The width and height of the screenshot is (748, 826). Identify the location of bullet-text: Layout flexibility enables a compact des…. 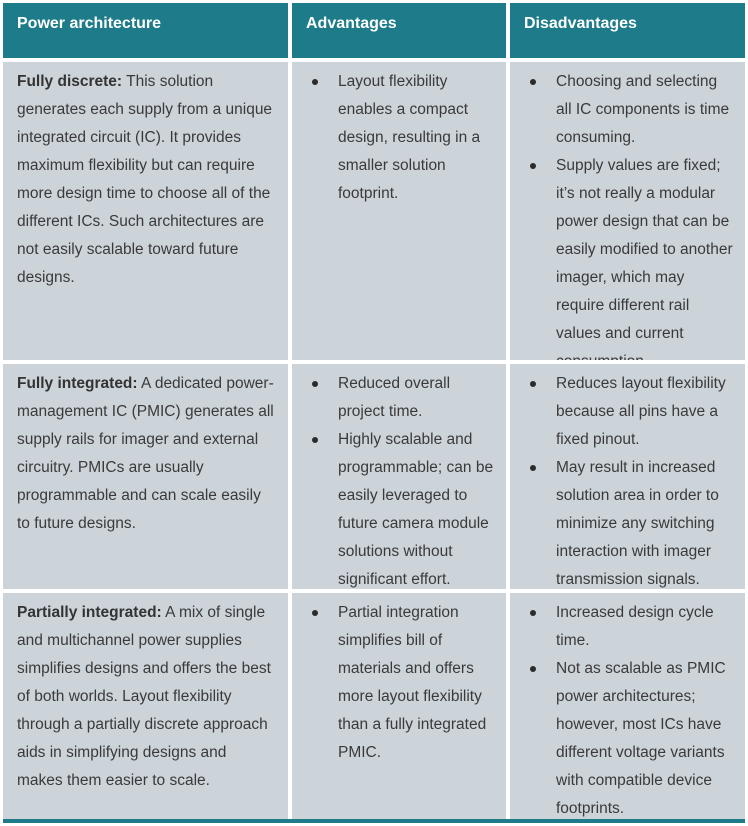
(409, 137).